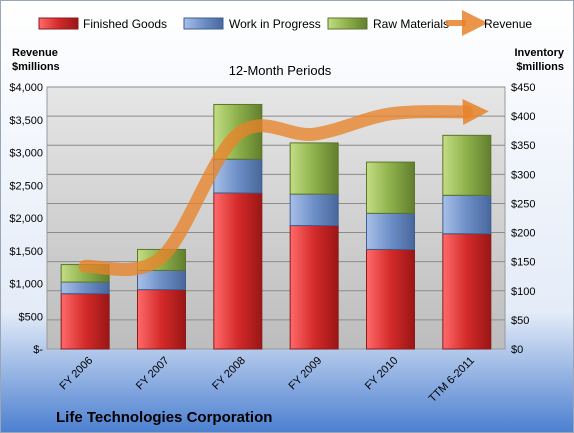  What do you see at coordinates (390, 231) in the screenshot?
I see `bar-work-in-progress-fy-2010` at bounding box center [390, 231].